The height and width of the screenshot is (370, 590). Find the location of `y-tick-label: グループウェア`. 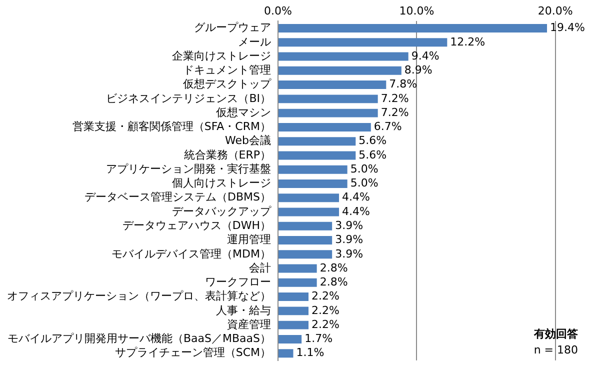

y-tick-label: グループウェア is located at coordinates (232, 27).